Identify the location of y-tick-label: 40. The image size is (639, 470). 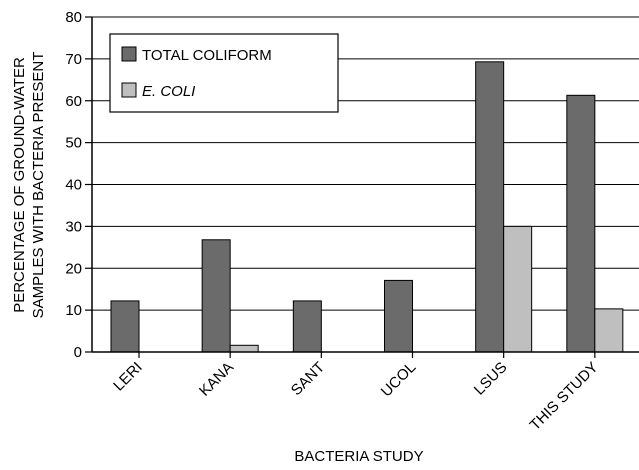
(73, 185).